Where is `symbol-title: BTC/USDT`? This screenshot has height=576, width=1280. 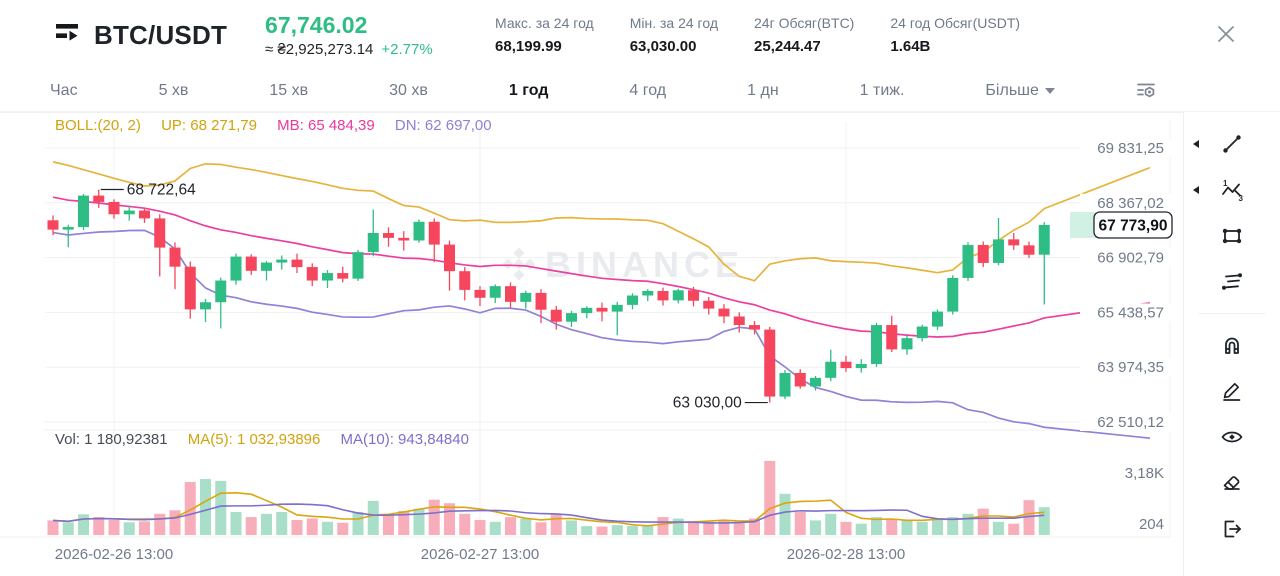
symbol-title: BTC/USDT is located at coordinates (161, 34).